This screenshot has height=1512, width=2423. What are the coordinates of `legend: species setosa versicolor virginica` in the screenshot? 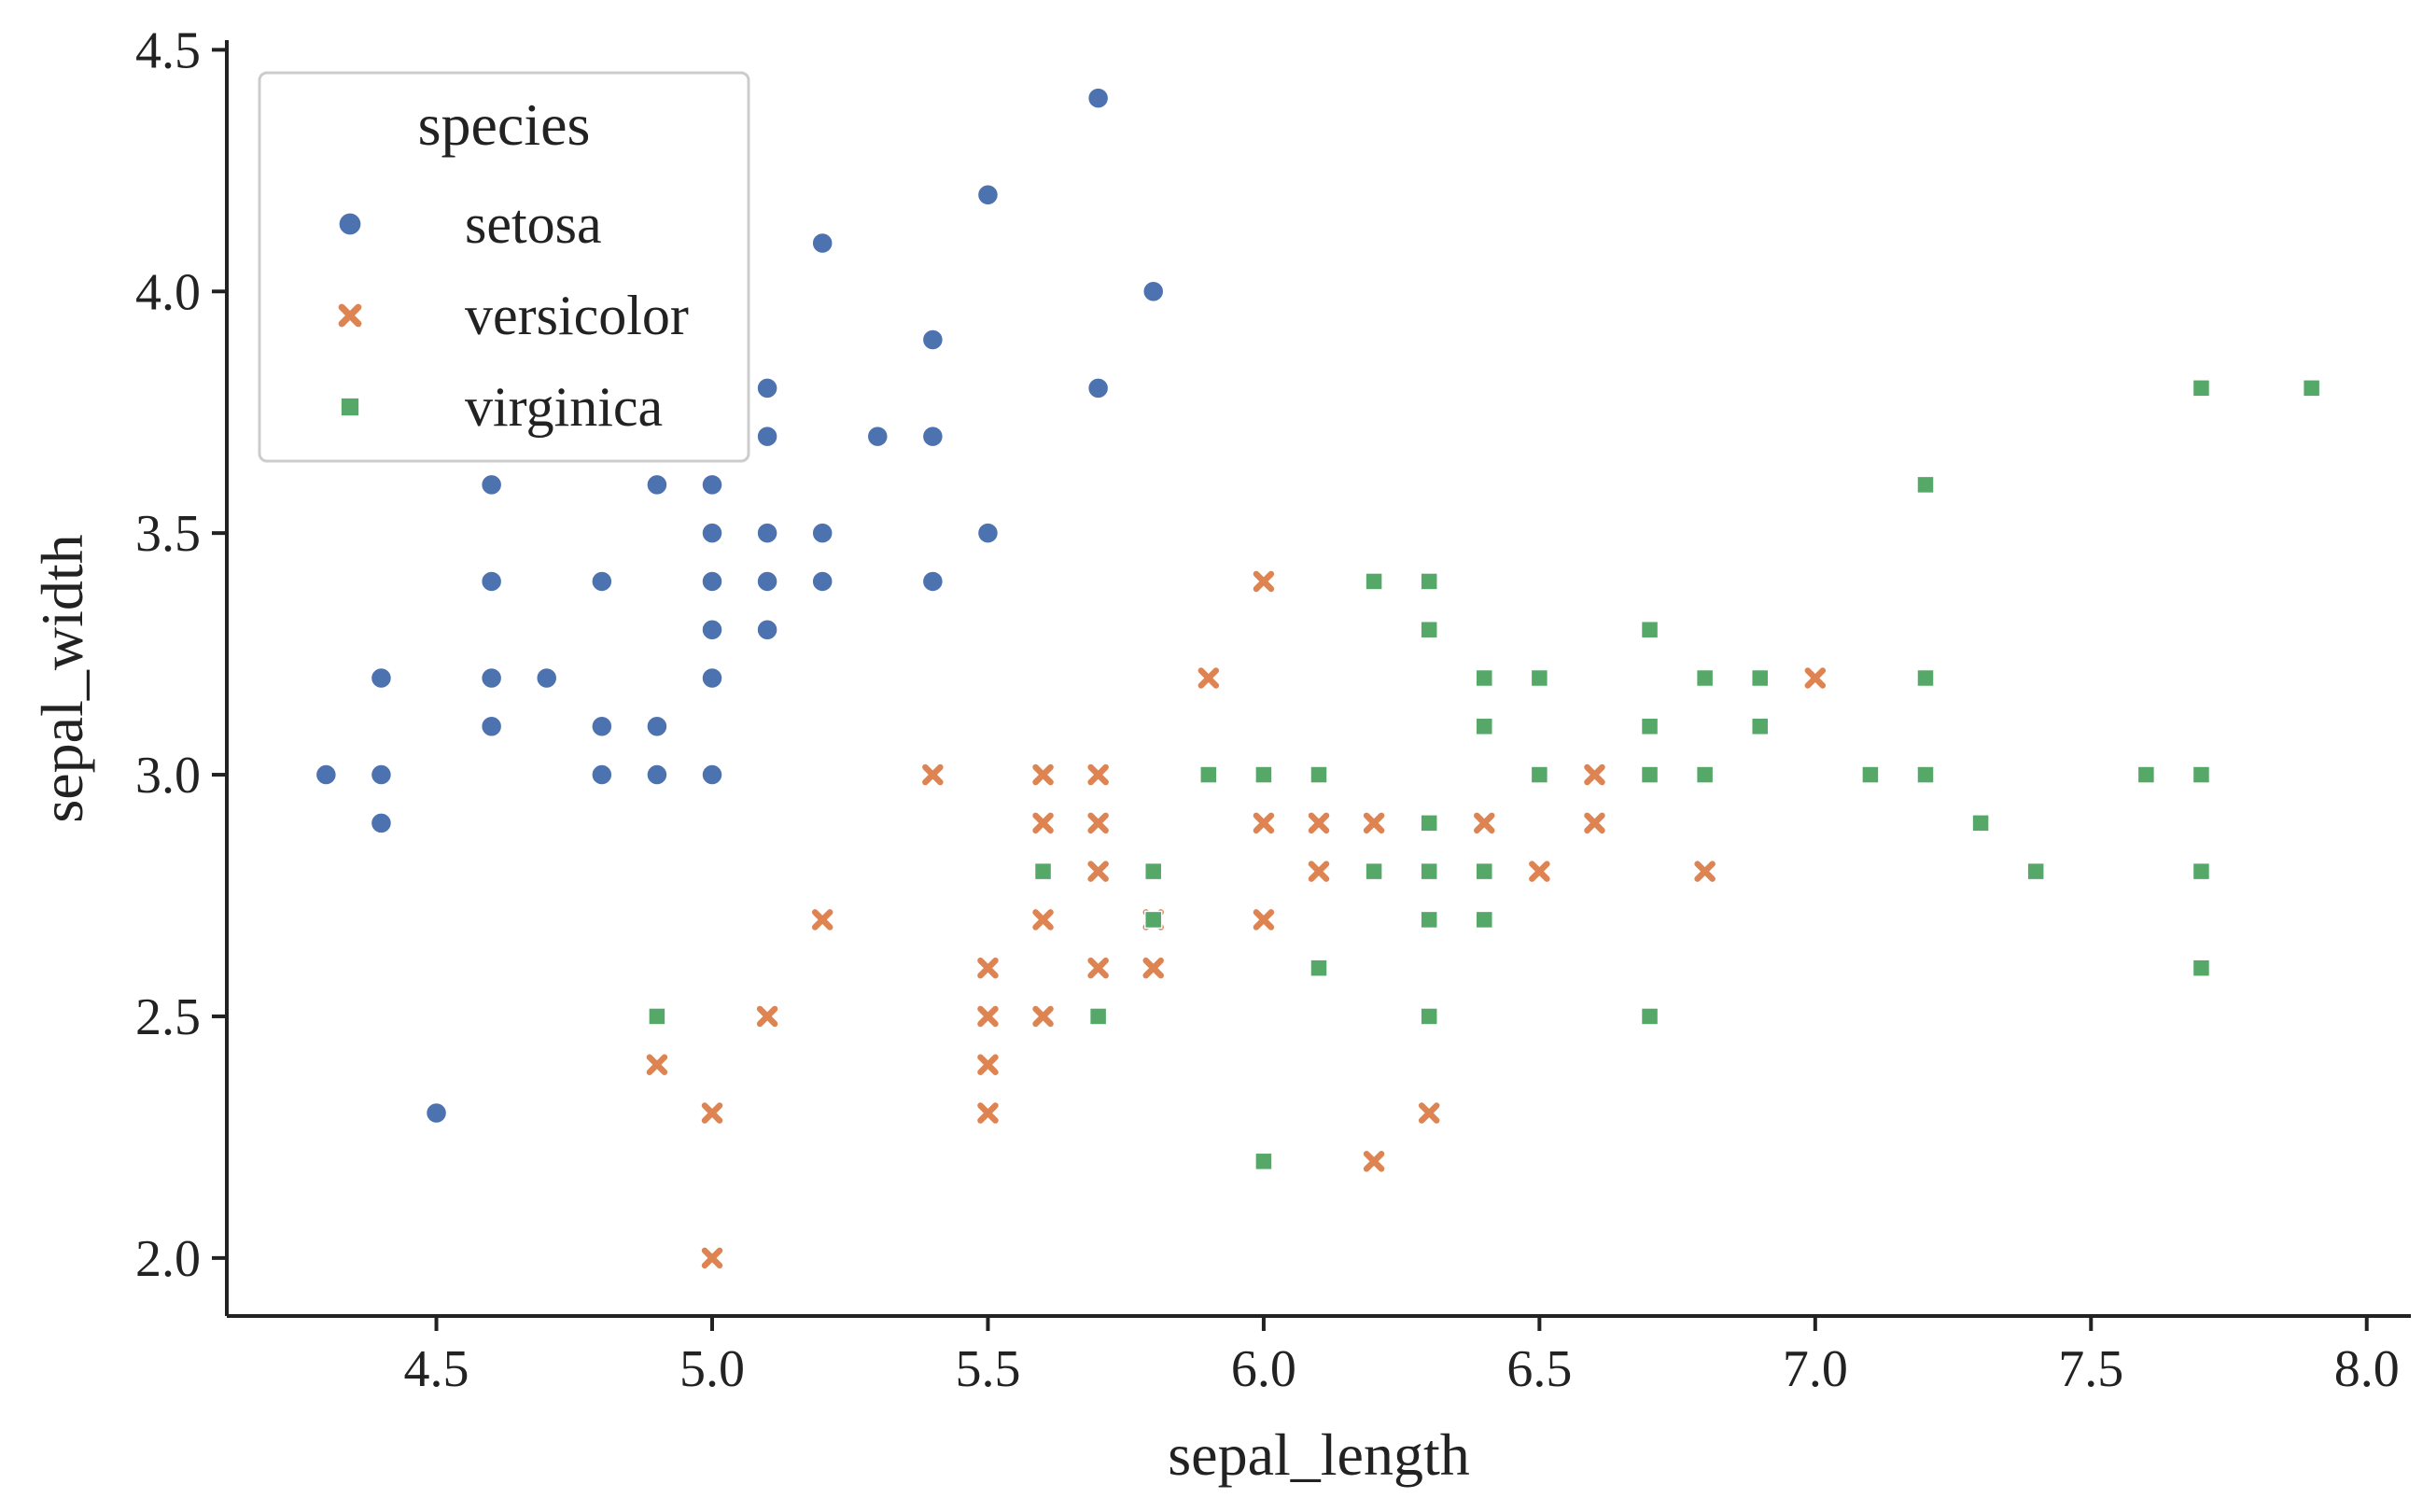 It's located at (504, 267).